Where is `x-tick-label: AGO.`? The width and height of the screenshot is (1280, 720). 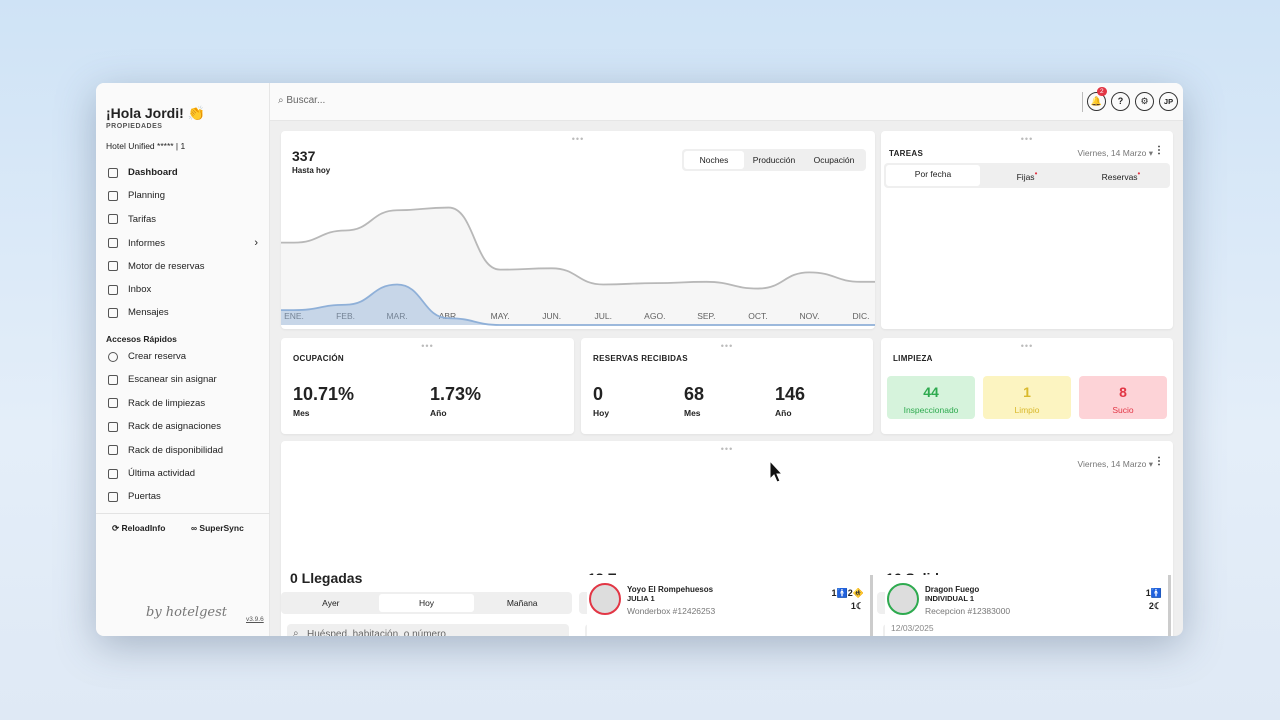 x-tick-label: AGO. is located at coordinates (654, 316).